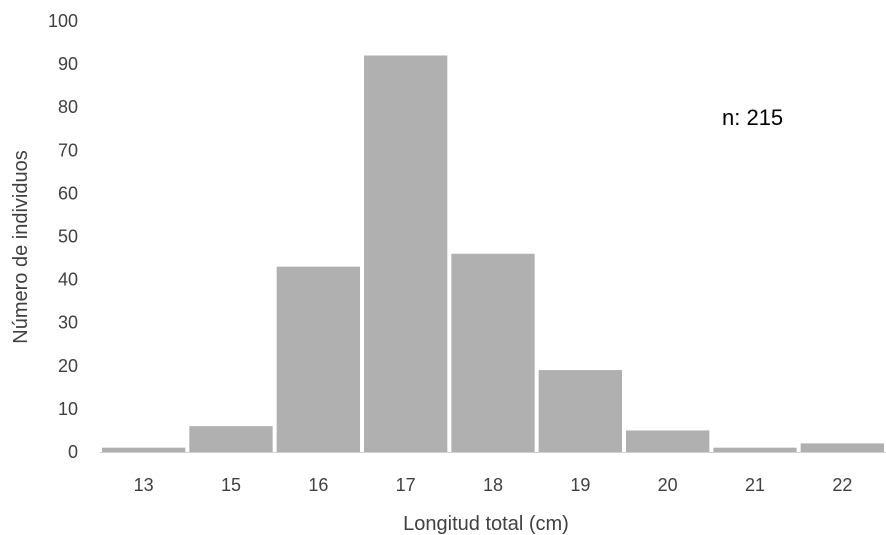  I want to click on x-tick-label: 18, so click(493, 485).